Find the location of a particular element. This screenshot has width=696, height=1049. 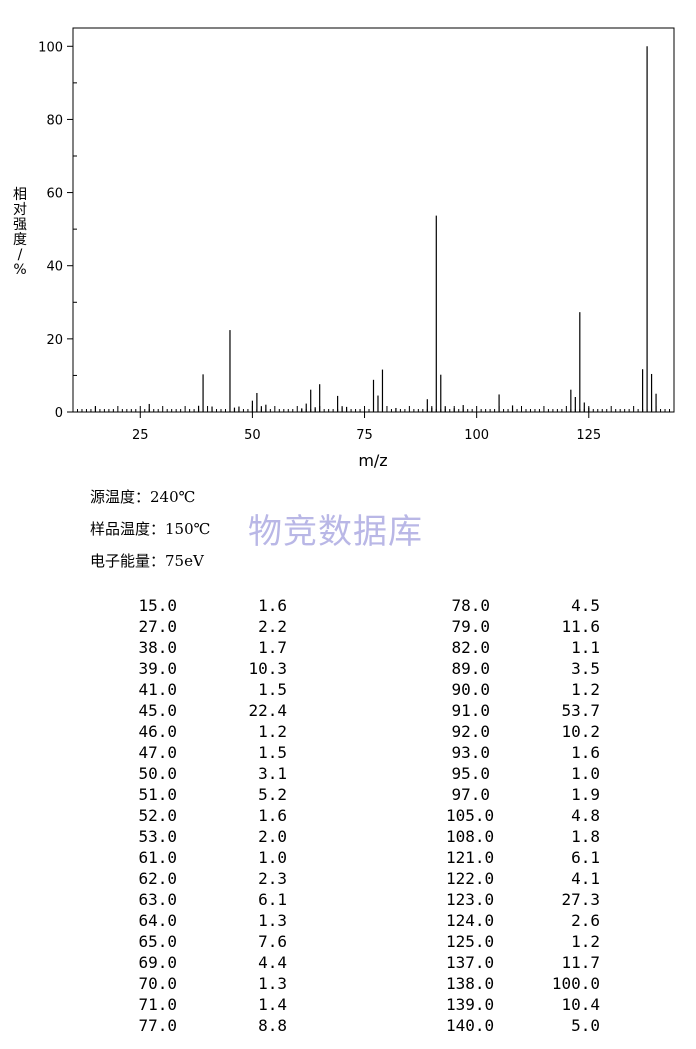

peak-mz: 138.0 is located at coordinates (470, 983).